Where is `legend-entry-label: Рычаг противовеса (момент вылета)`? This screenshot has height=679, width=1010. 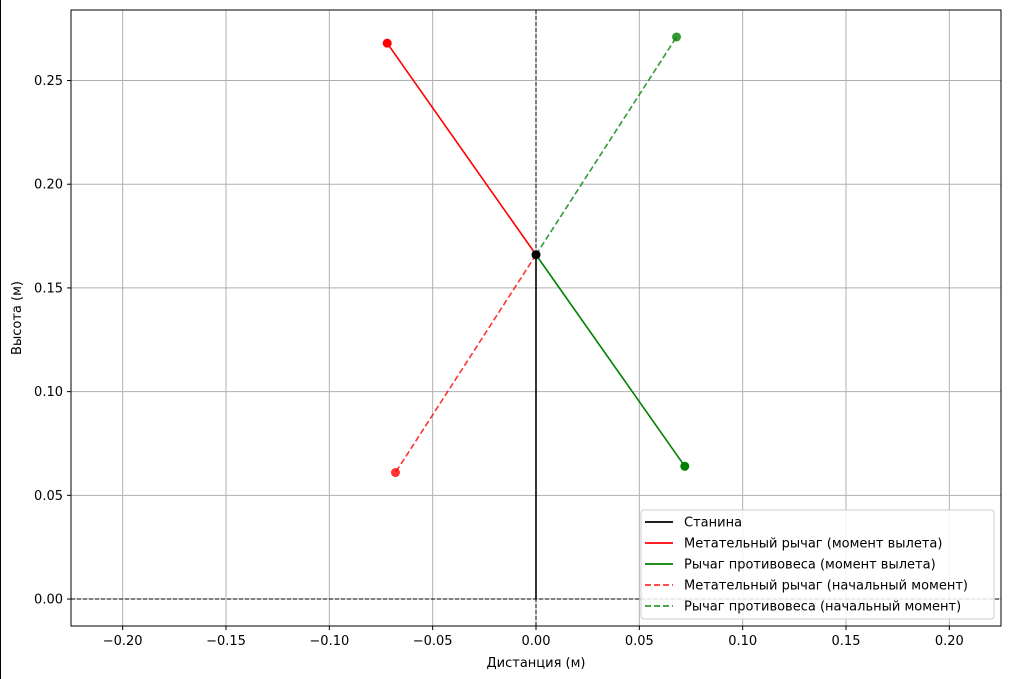
legend-entry-label: Рычаг противовеса (момент вылета) is located at coordinates (810, 565).